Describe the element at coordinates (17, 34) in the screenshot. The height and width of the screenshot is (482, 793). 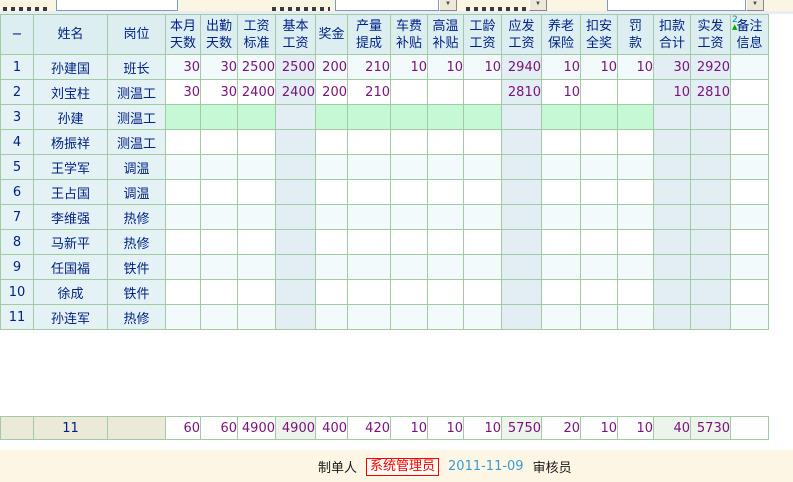
I see `col-header-0: −` at that location.